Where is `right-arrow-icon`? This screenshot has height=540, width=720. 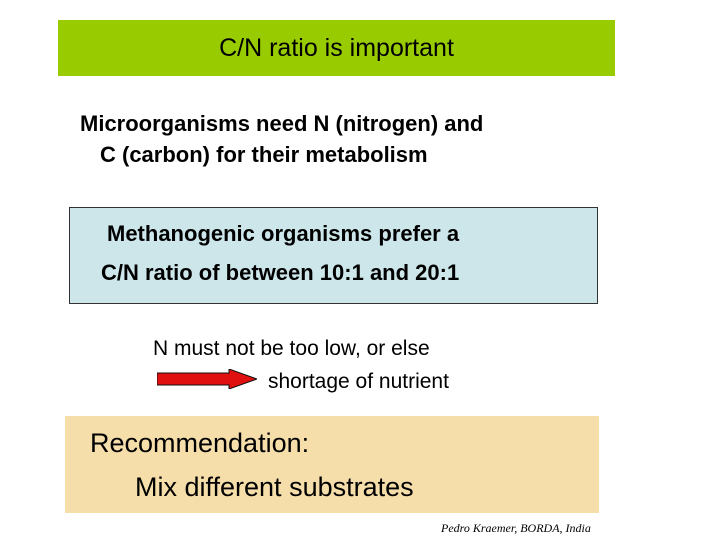 right-arrow-icon is located at coordinates (207, 379).